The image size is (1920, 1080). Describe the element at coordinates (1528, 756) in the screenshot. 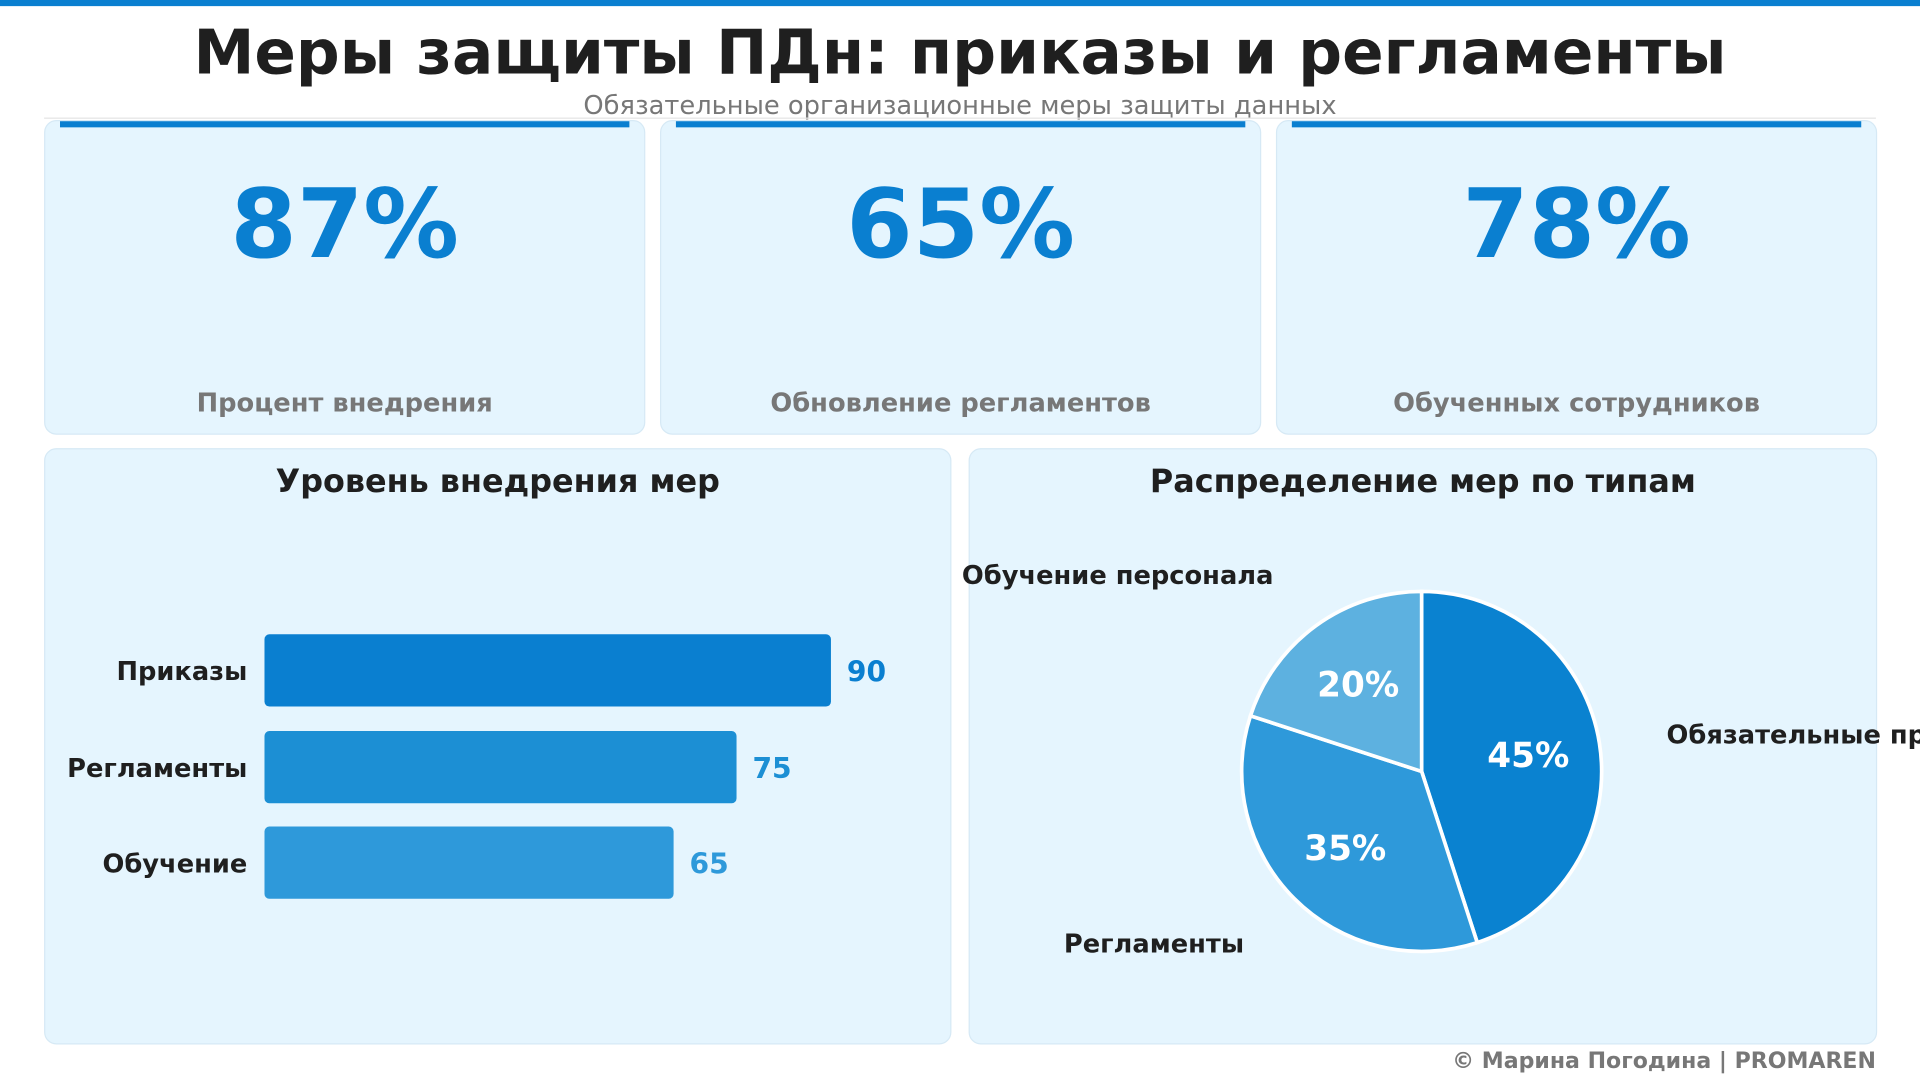

I see `pie-percent-label: 45%` at that location.